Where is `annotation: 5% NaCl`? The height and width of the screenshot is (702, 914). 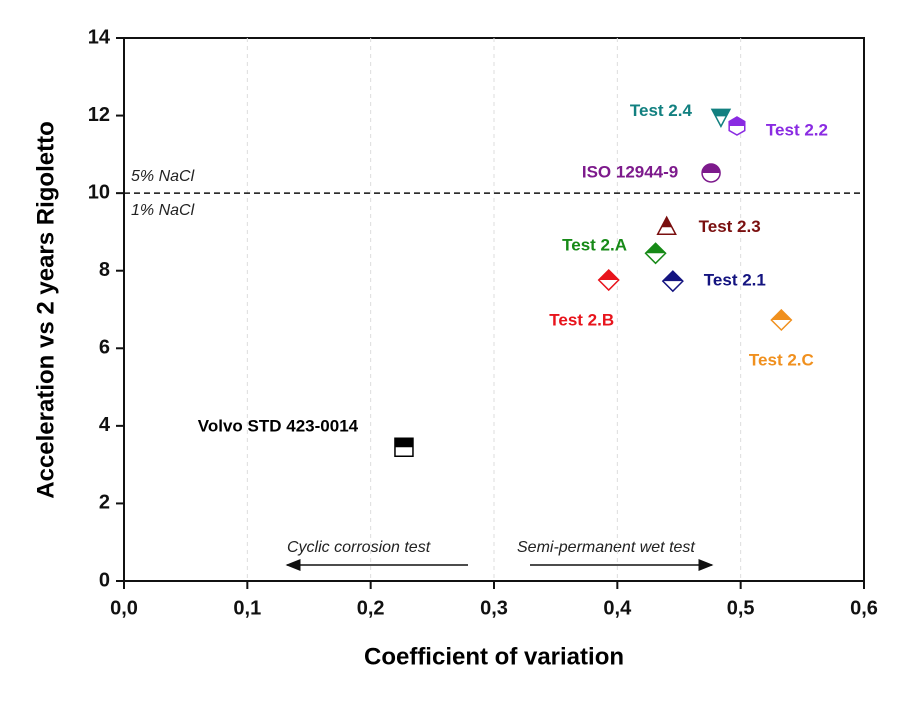
annotation: 5% NaCl is located at coordinates (163, 176).